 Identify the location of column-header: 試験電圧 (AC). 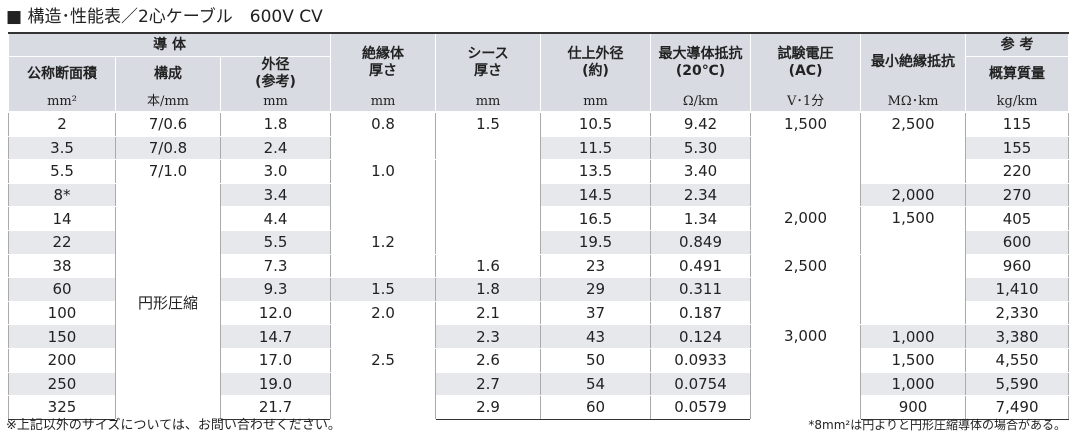
(806, 61).